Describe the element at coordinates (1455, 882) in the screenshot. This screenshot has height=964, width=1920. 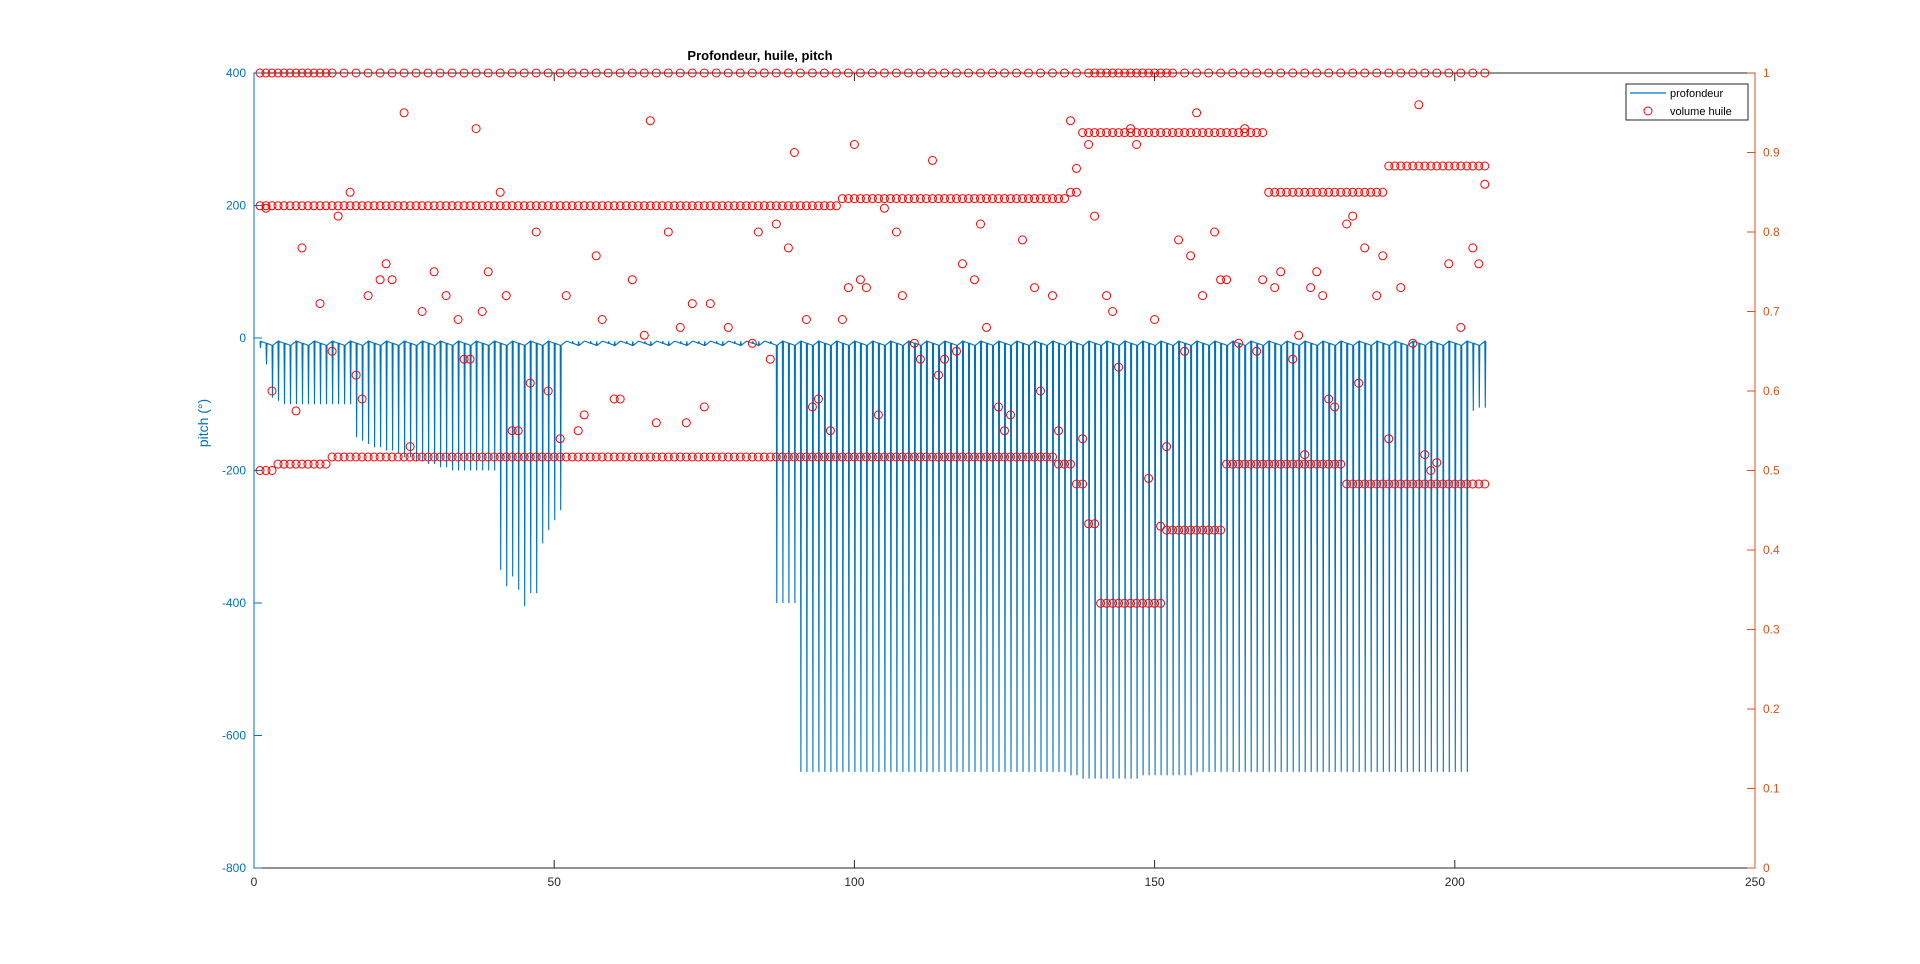
I see `x-tick-label: 200` at that location.